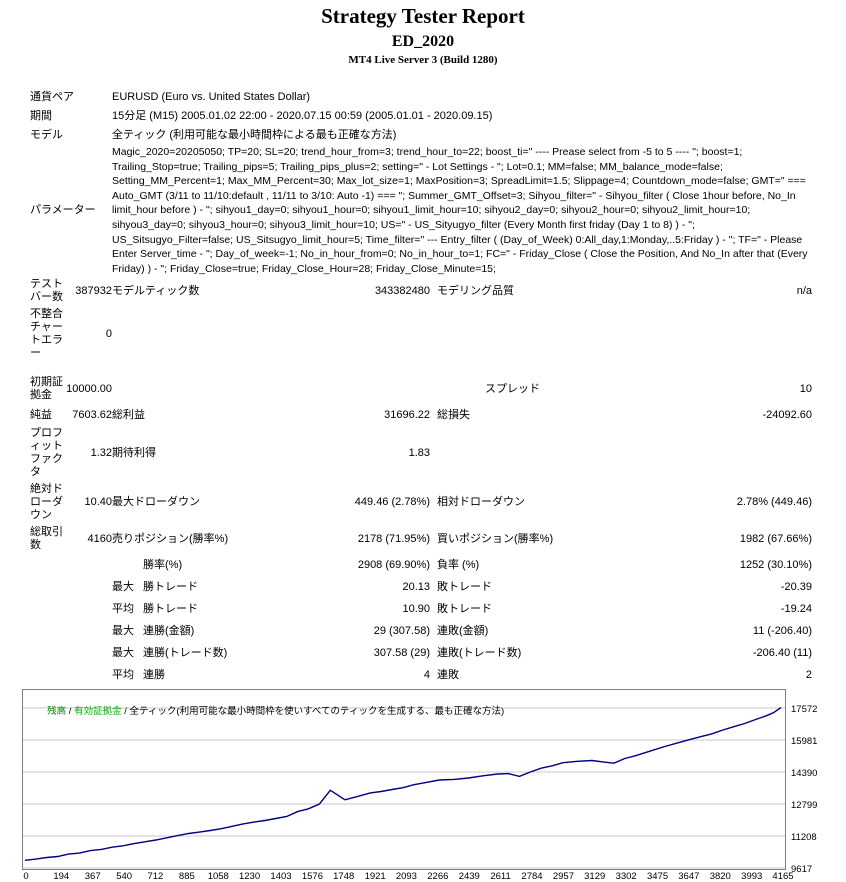 The image size is (846, 882). What do you see at coordinates (423, 41) in the screenshot?
I see `report-subtitle: ED_2020` at bounding box center [423, 41].